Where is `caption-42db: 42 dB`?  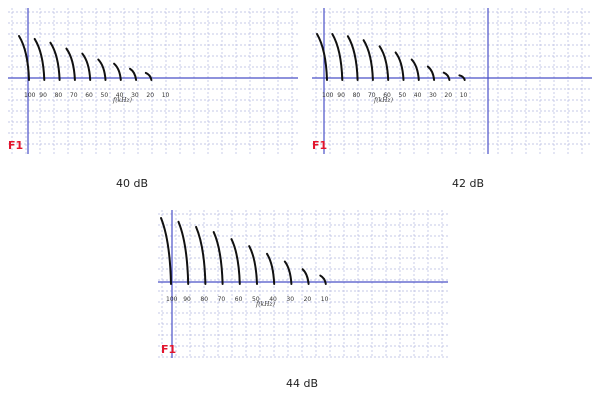
caption-42db: 42 dB is located at coordinates (468, 183).